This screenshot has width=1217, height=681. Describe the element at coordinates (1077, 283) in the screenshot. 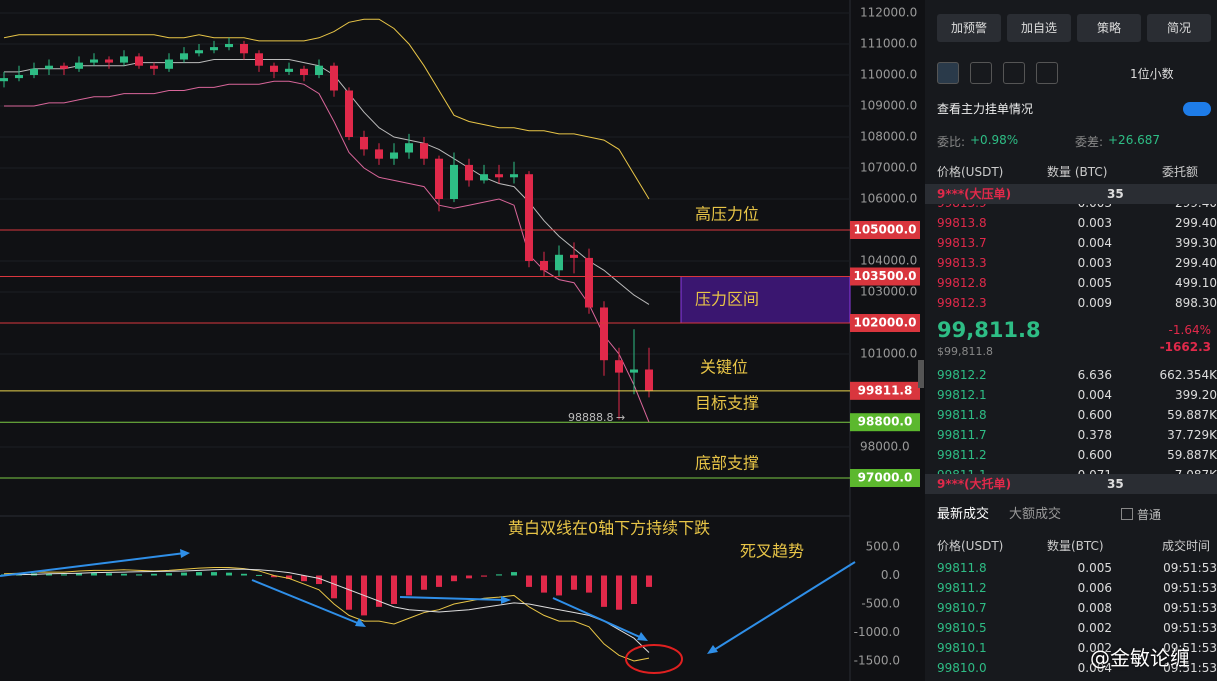

I see `row: 99812.8 0.005 499.10` at that location.